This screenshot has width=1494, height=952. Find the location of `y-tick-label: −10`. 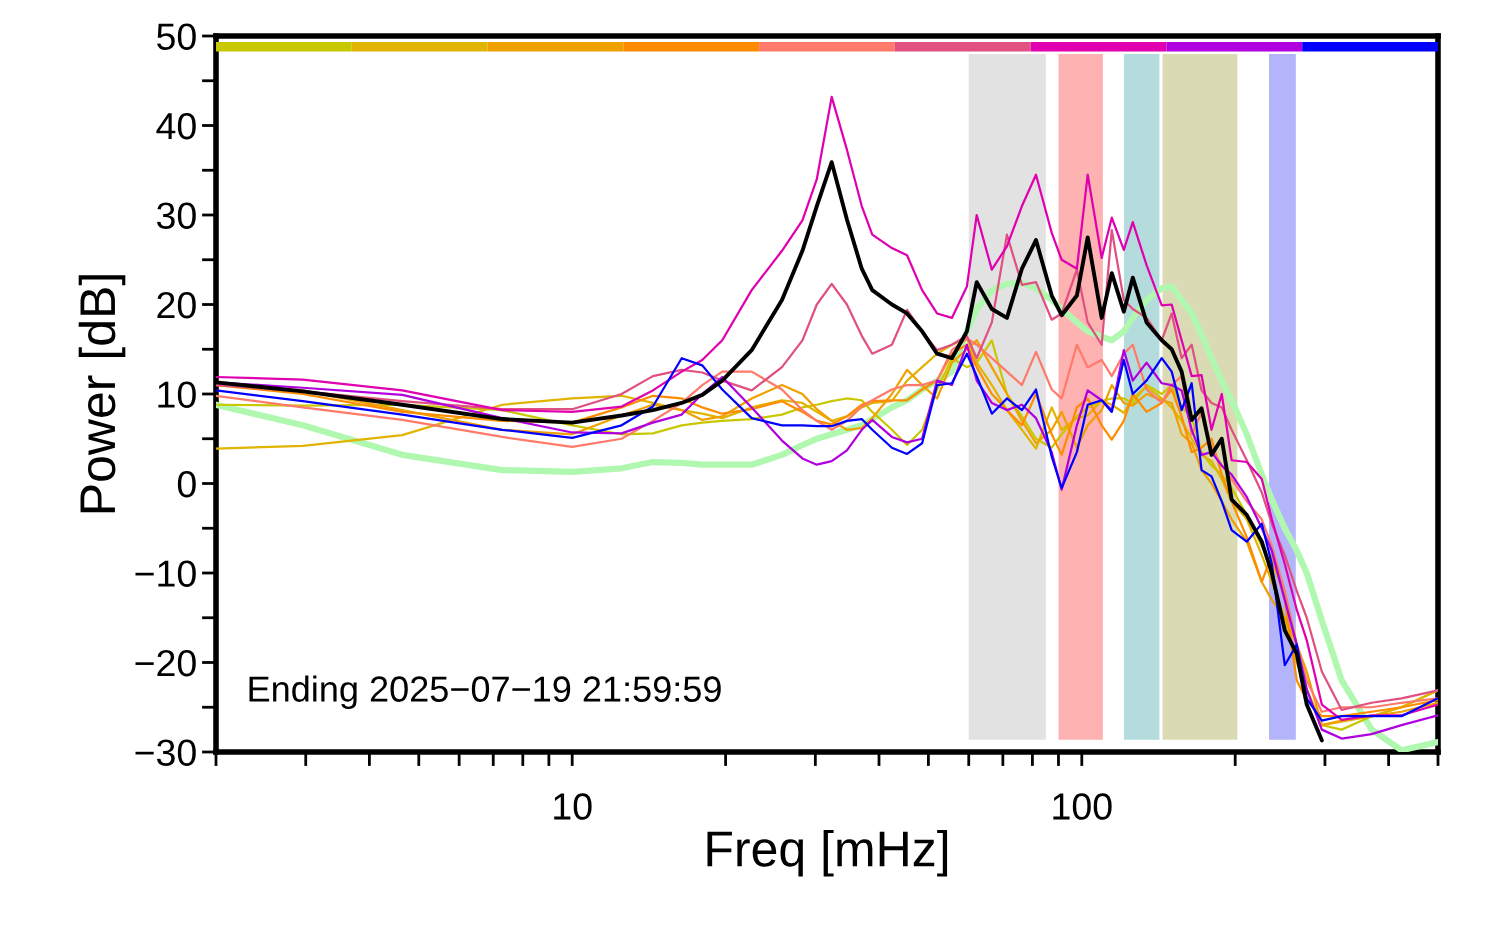

y-tick-label: −10 is located at coordinates (165, 573).